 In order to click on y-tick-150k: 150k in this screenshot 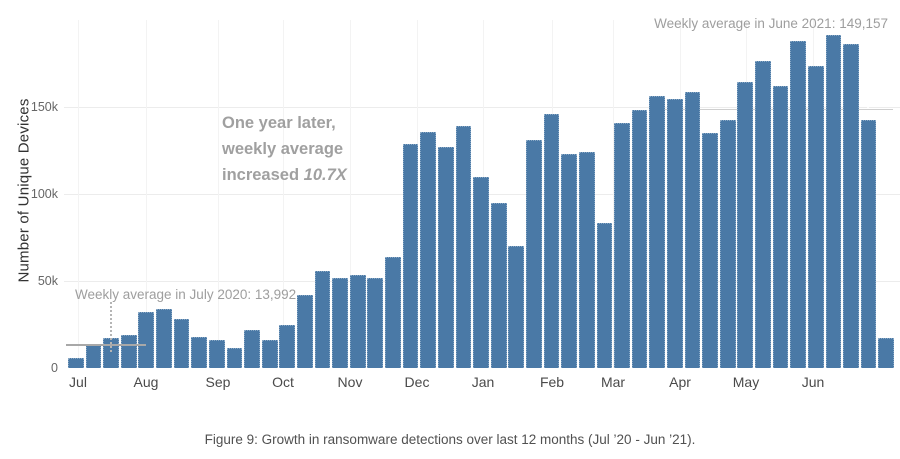, I will do `click(44, 107)`.